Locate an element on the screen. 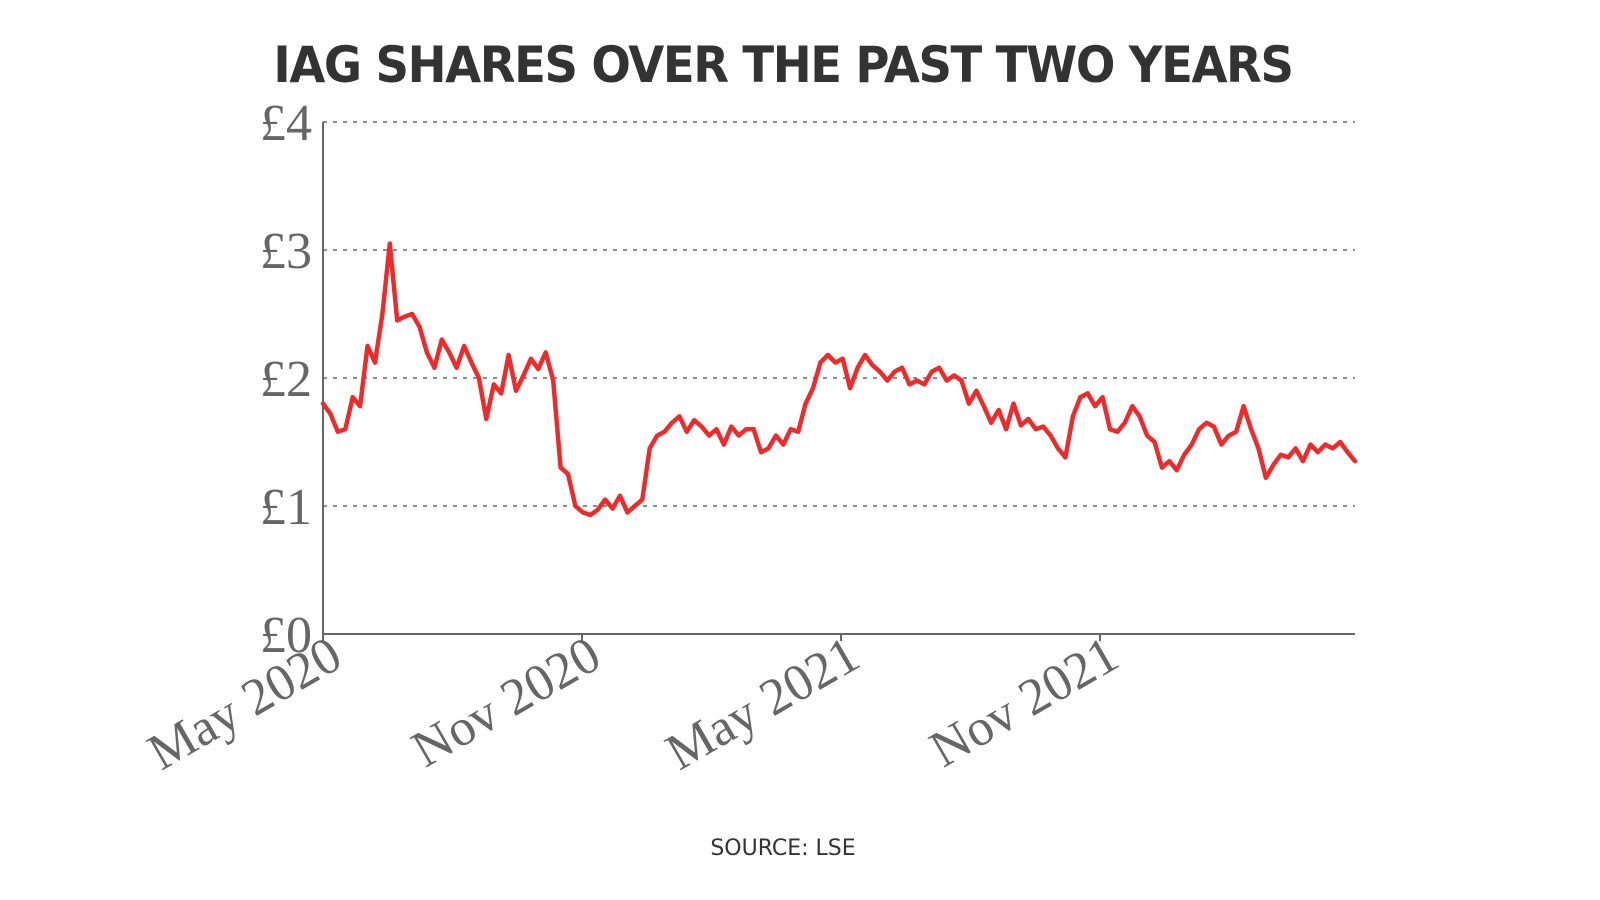 The image size is (1600, 900). source-note: SOURCE: LSE is located at coordinates (783, 848).